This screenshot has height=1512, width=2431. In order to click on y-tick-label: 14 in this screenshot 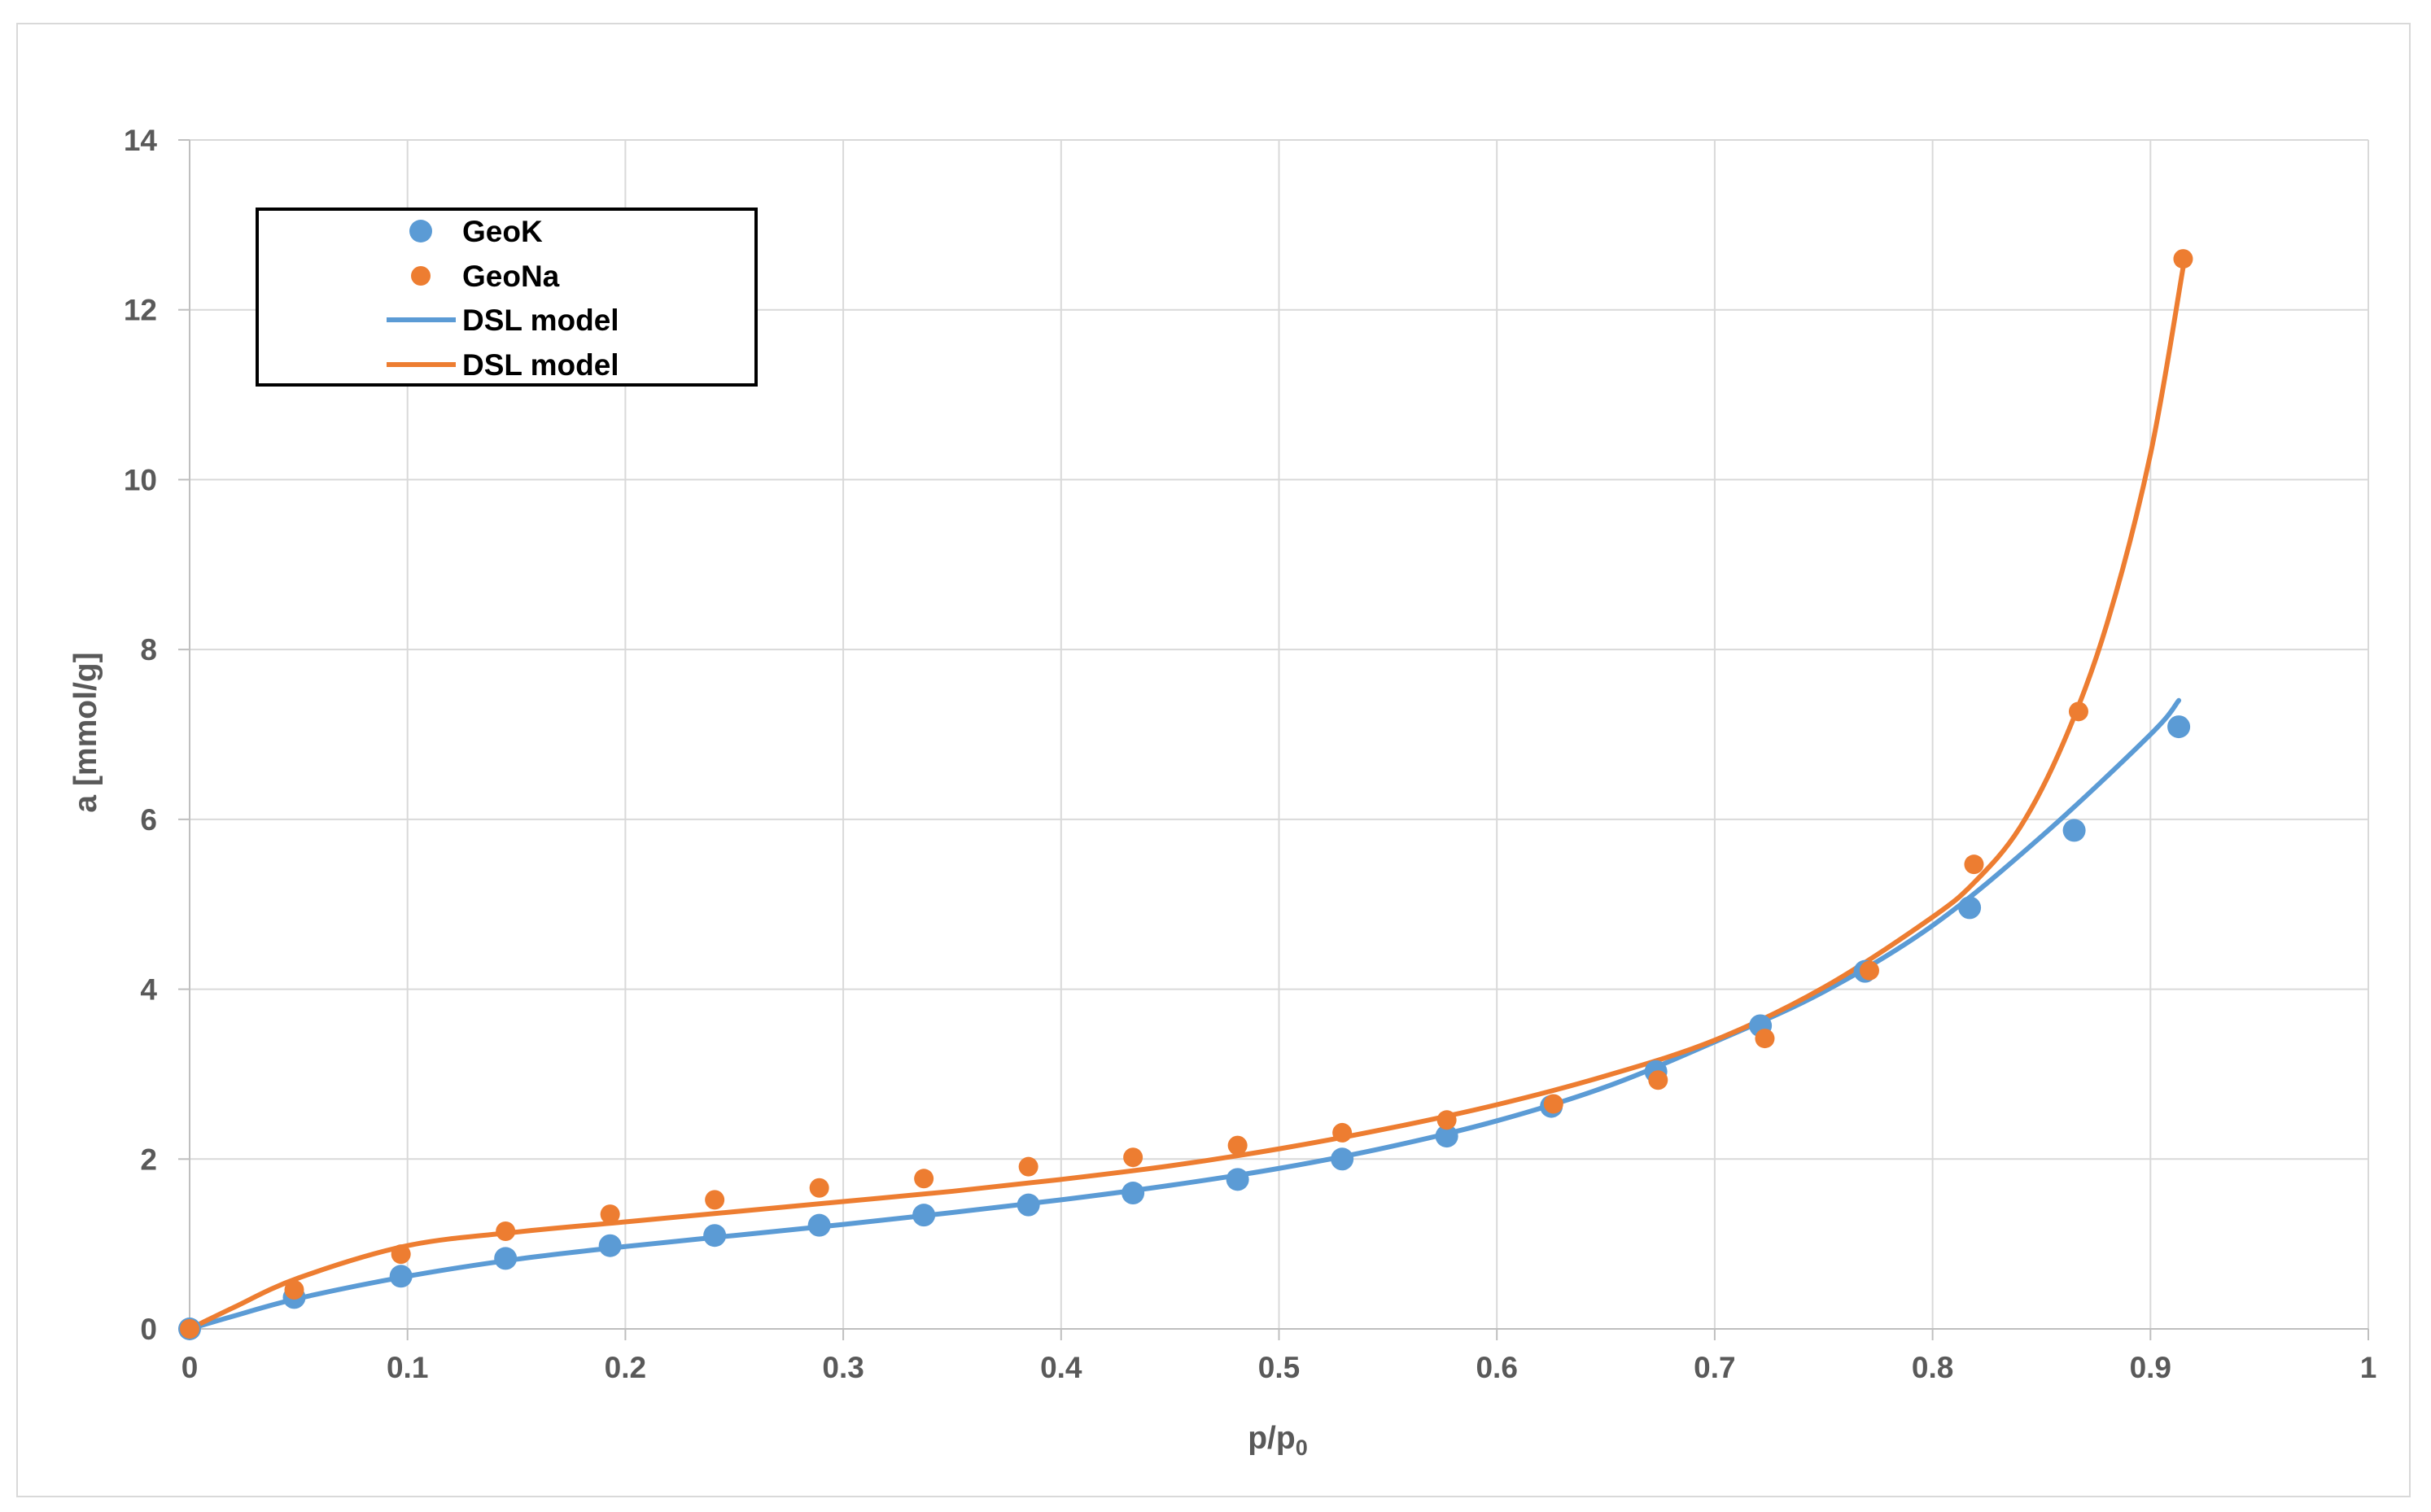, I will do `click(141, 140)`.